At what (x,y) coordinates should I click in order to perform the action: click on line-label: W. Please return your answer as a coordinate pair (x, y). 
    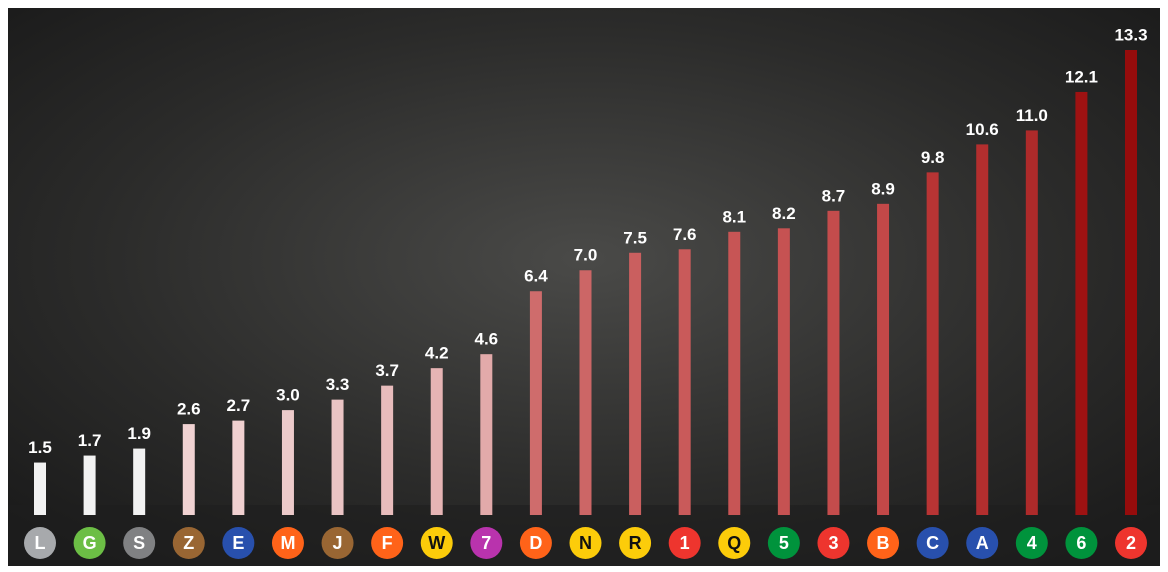
    Looking at the image, I should click on (436, 543).